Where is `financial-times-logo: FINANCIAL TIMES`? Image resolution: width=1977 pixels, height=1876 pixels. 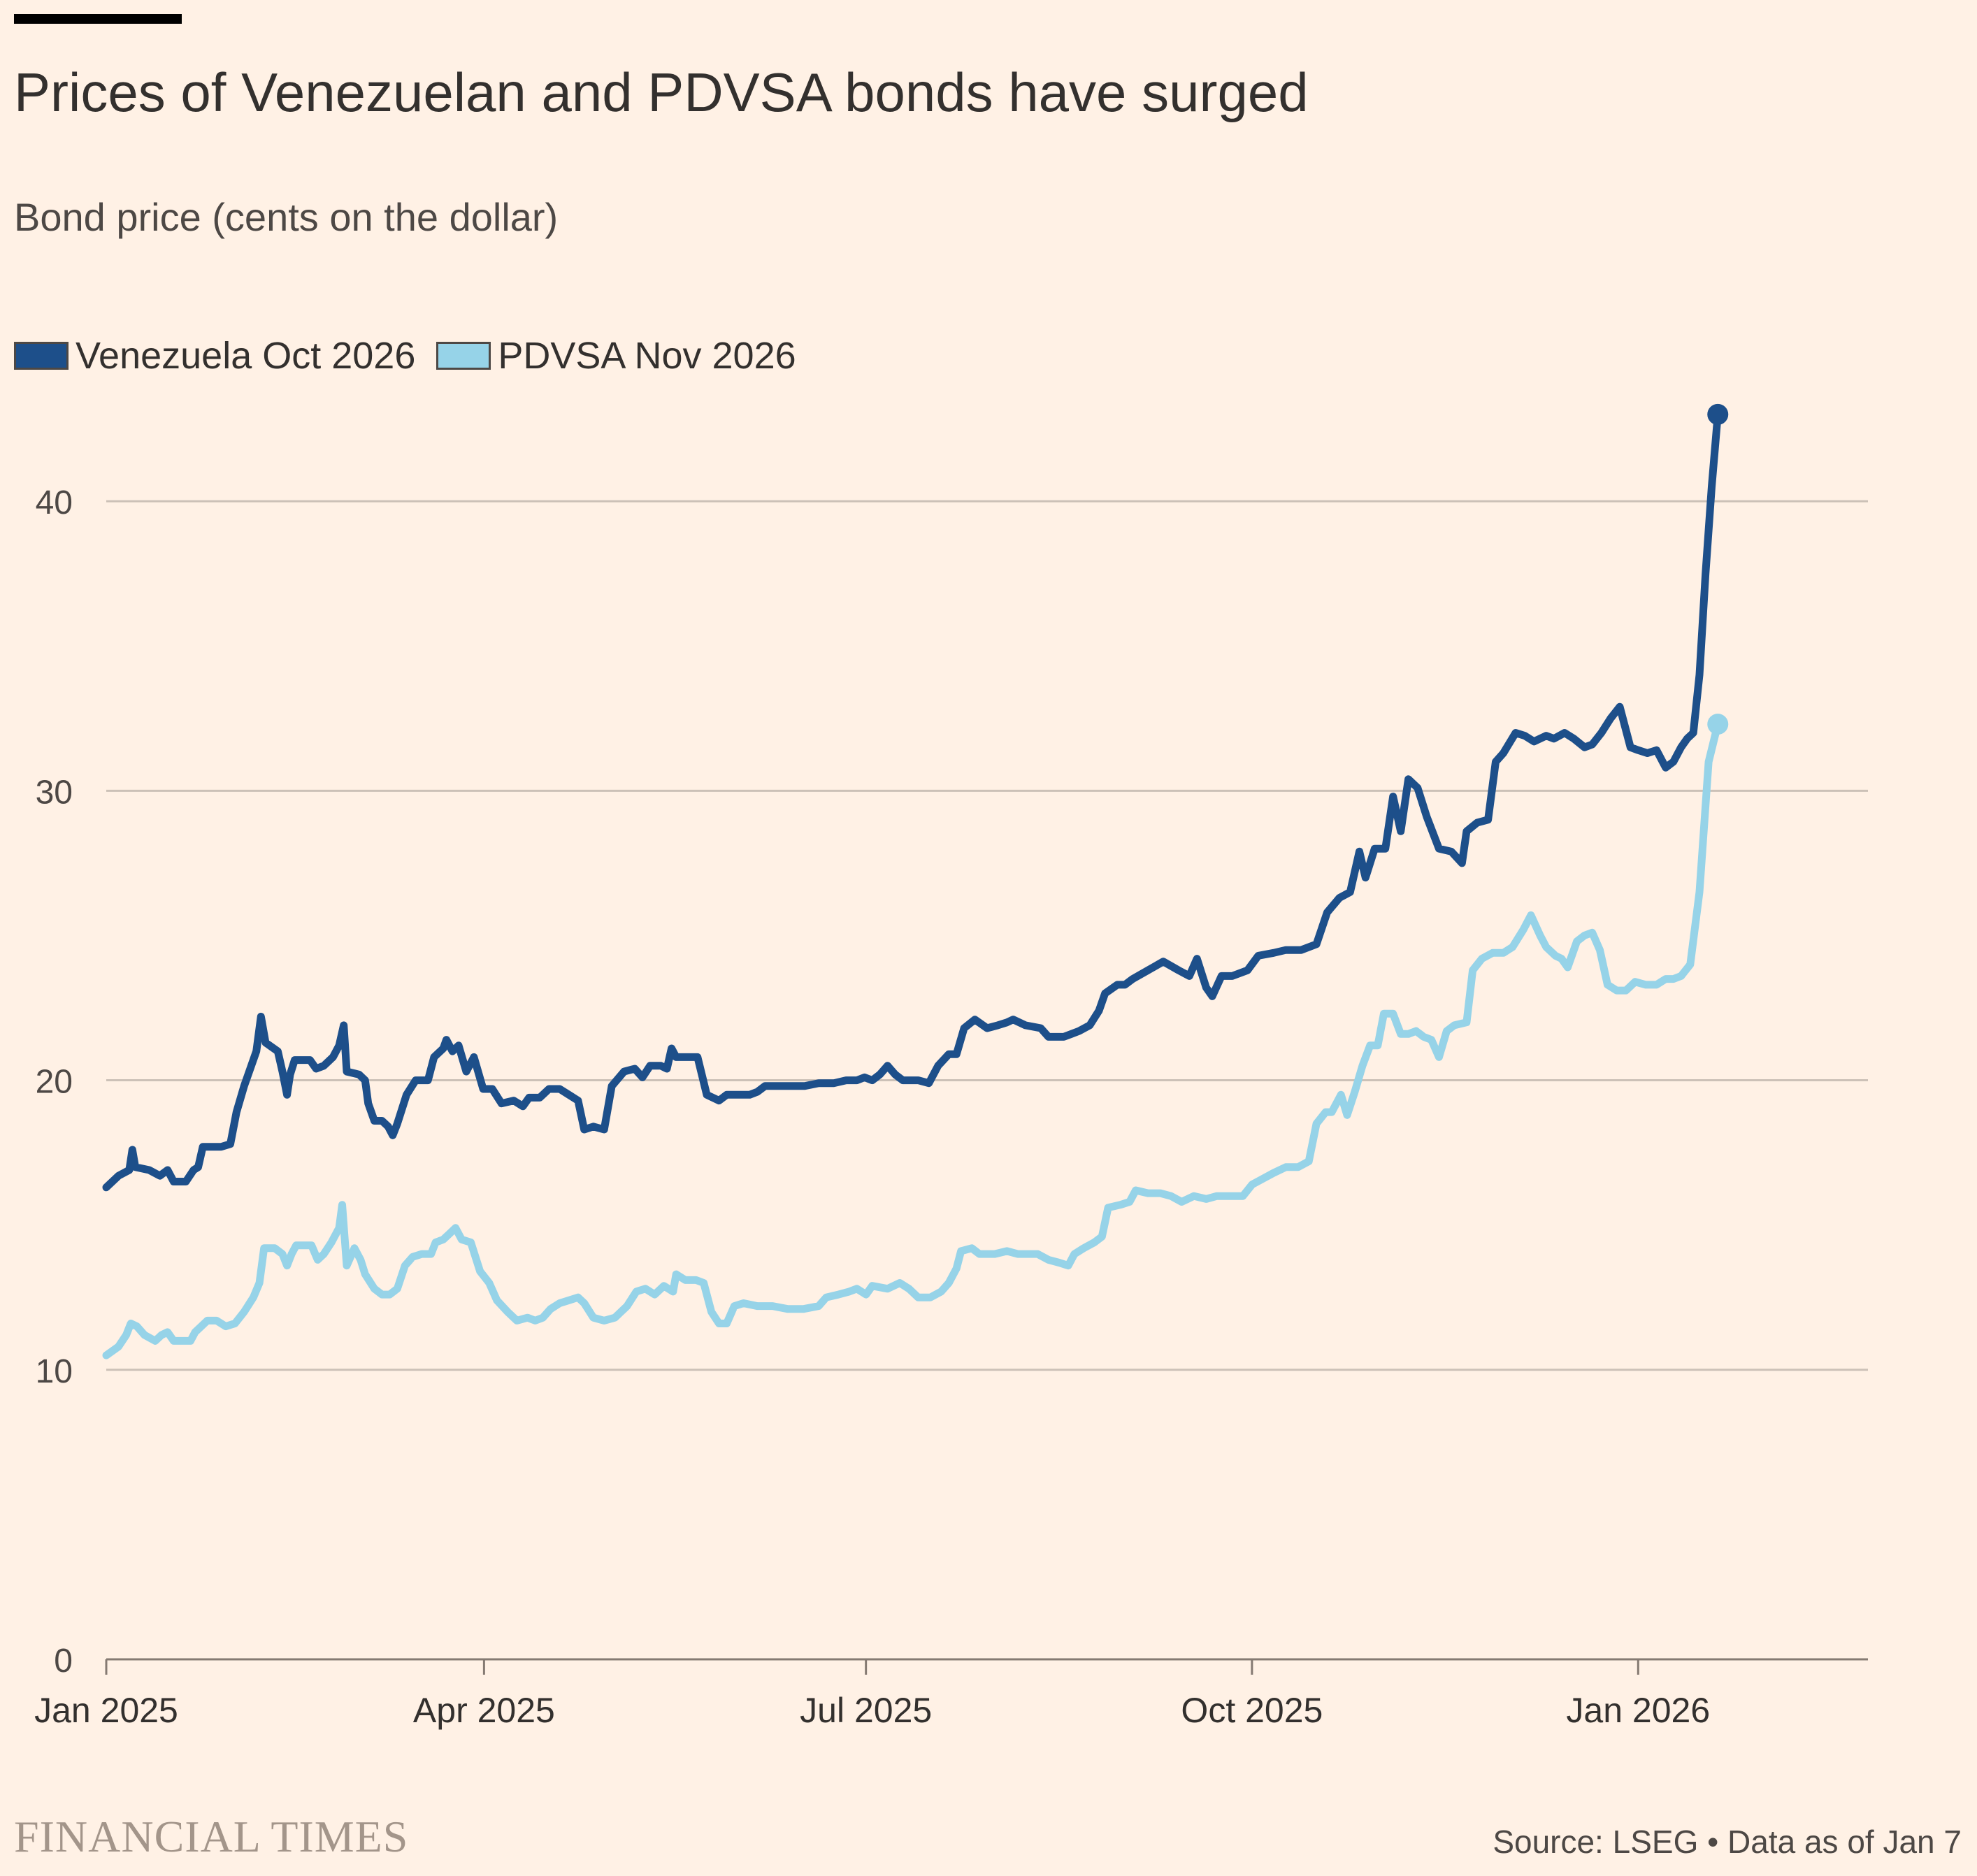
financial-times-logo: FINANCIAL TIMES is located at coordinates (211, 1836).